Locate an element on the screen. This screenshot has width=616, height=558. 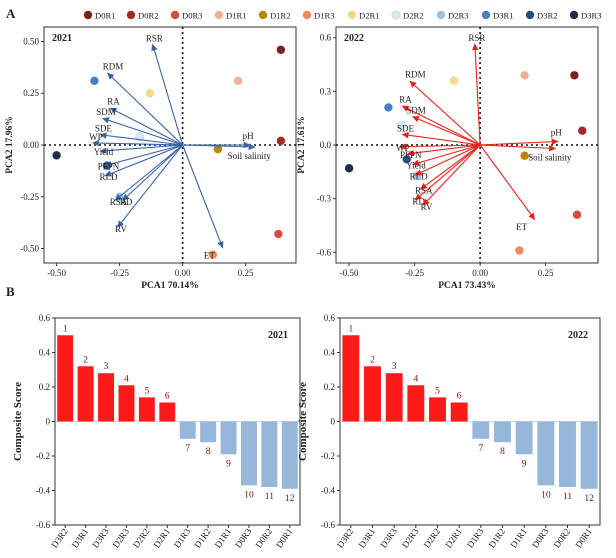
vector-label: RA is located at coordinates (405, 100).